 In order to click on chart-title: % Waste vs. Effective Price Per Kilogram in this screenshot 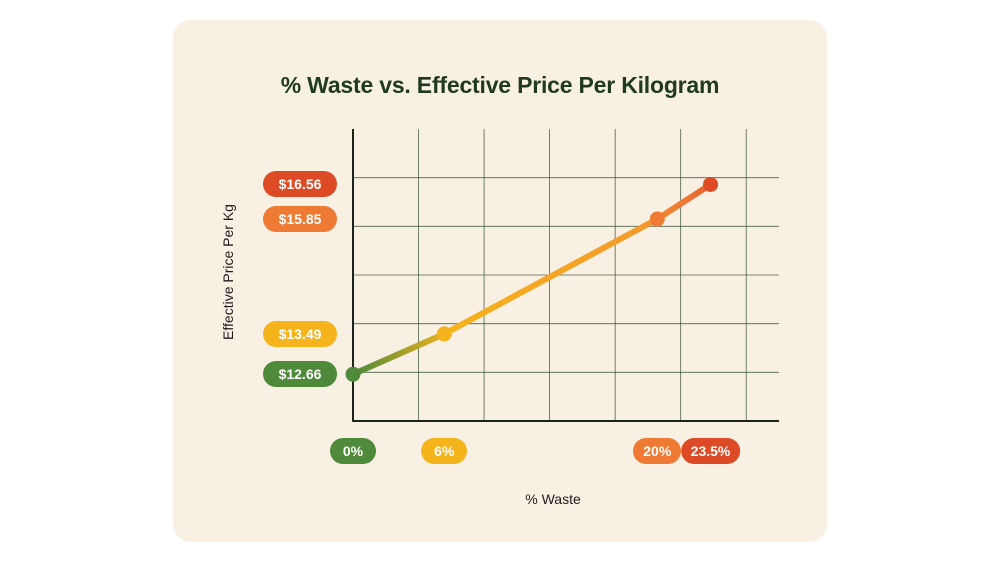, I will do `click(500, 85)`.